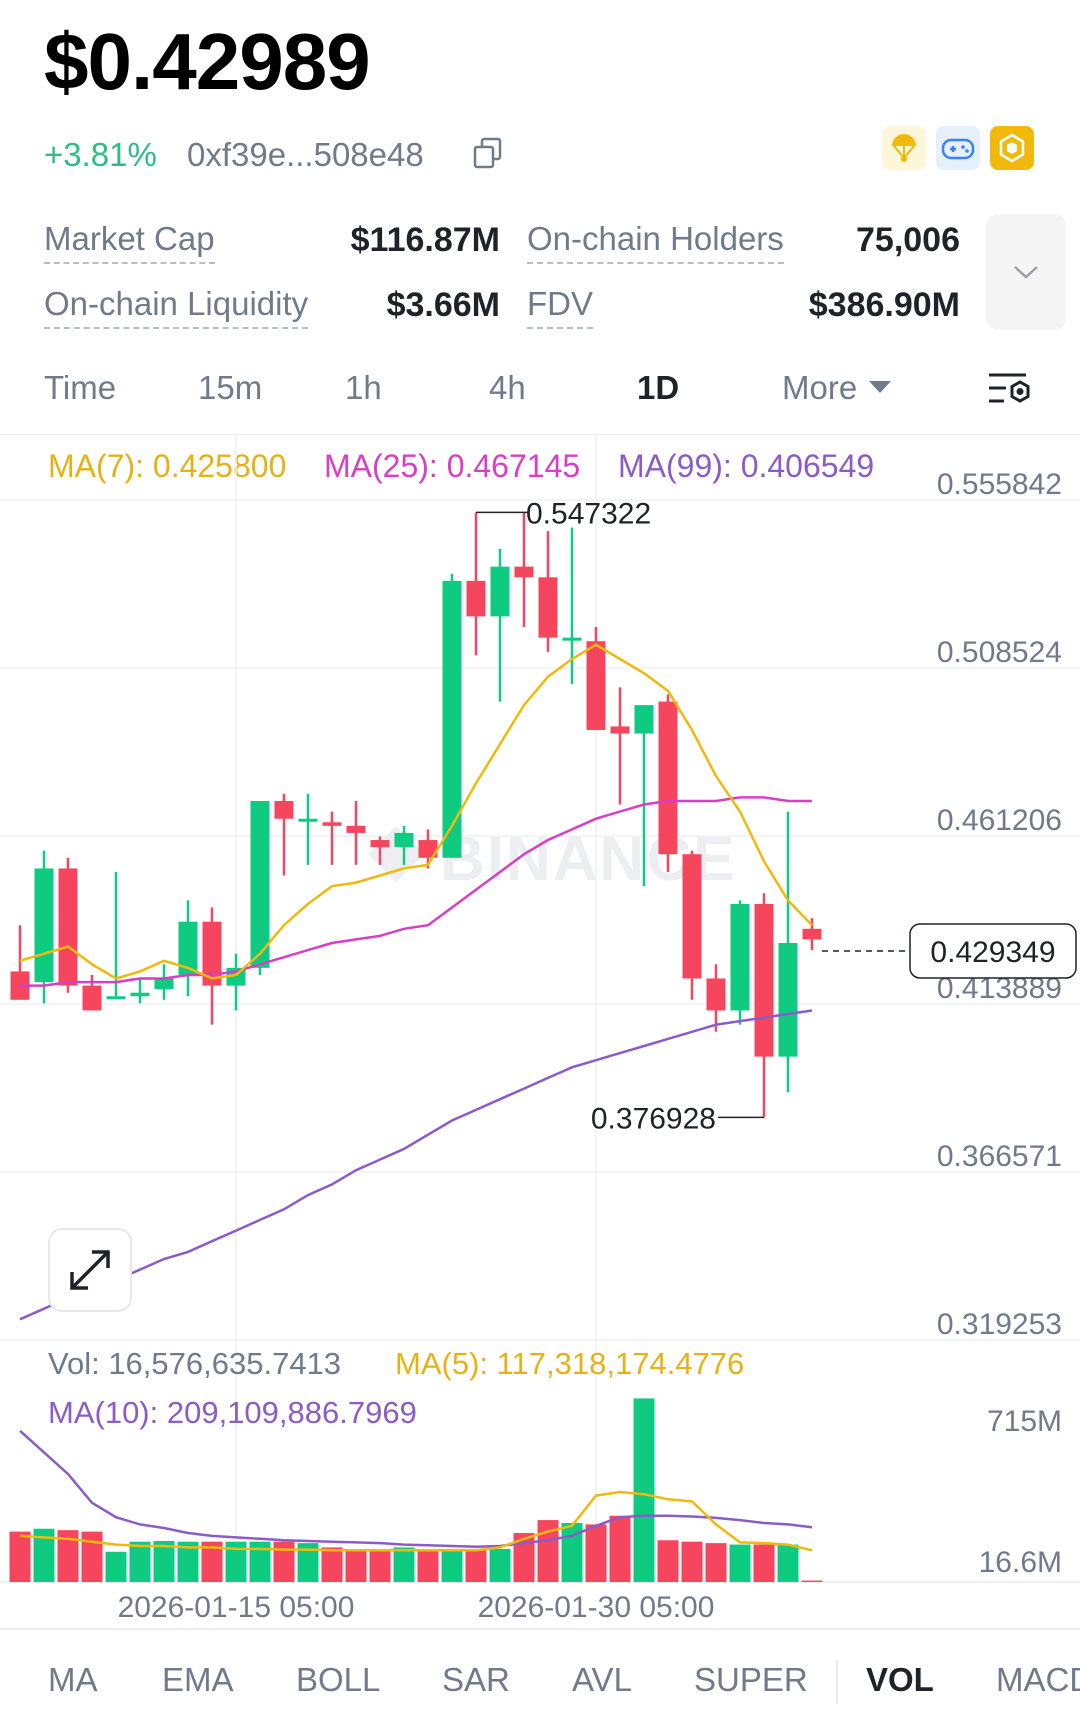 The width and height of the screenshot is (1080, 1712). What do you see at coordinates (884, 305) in the screenshot?
I see `fdv-value: $386.90M` at bounding box center [884, 305].